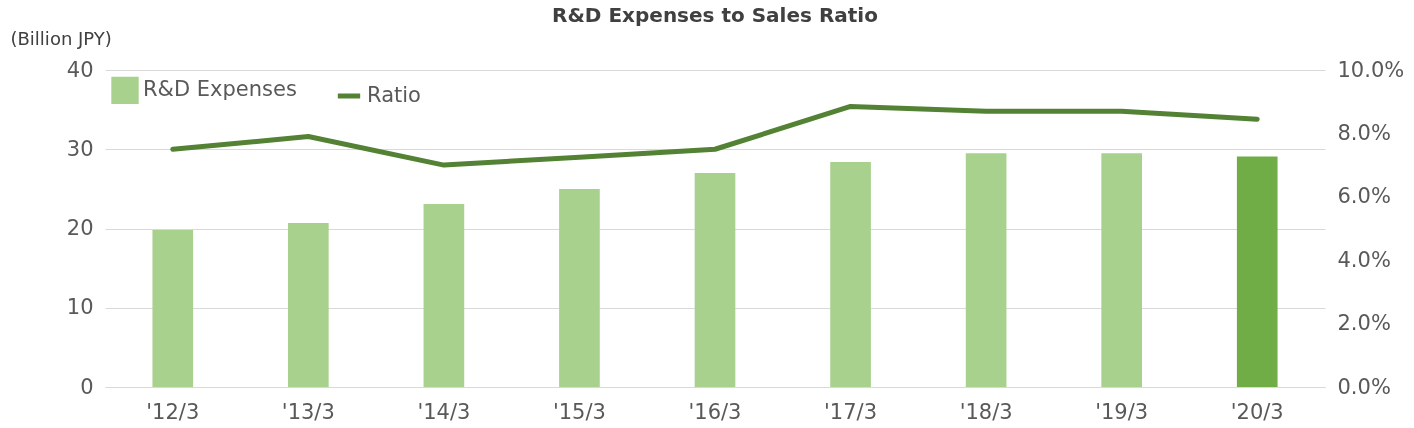 This screenshot has height=428, width=1414. Describe the element at coordinates (394, 95) in the screenshot. I see `legend-label: Ratio` at that location.